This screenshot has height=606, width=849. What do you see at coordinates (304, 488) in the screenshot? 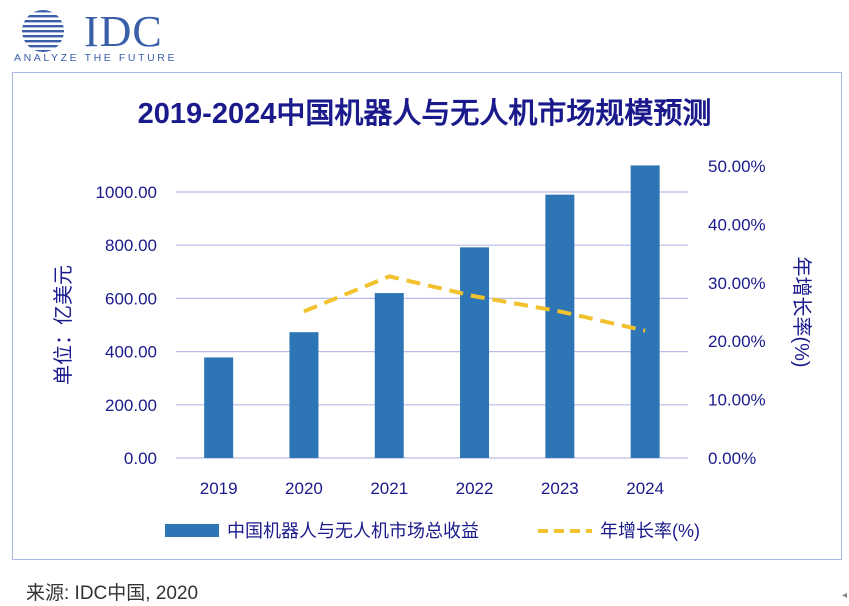
I see `x-tick-label: 2020` at bounding box center [304, 488].